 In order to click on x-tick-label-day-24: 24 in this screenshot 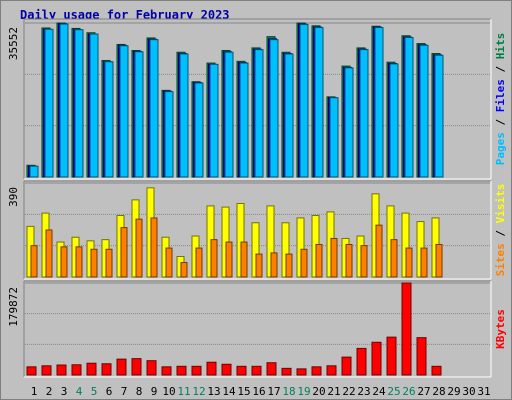, I will do `click(379, 391)`.